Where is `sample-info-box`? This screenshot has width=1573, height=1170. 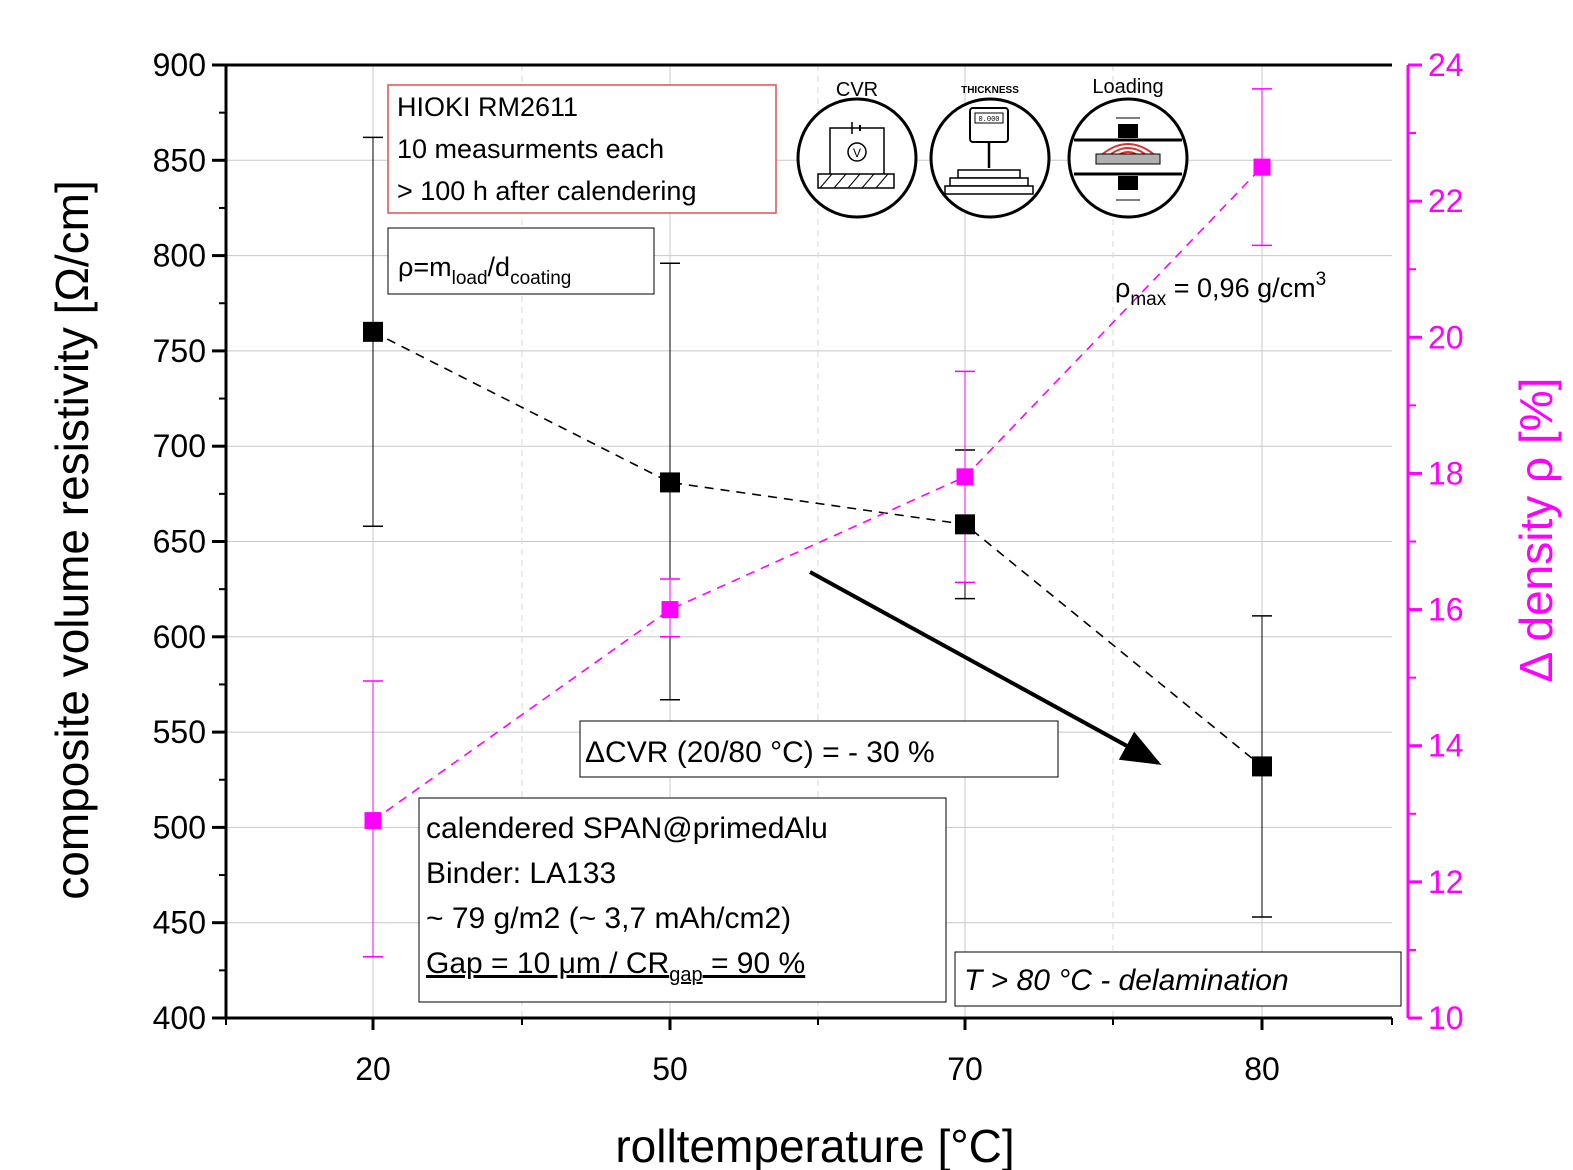 sample-info-box is located at coordinates (682, 900).